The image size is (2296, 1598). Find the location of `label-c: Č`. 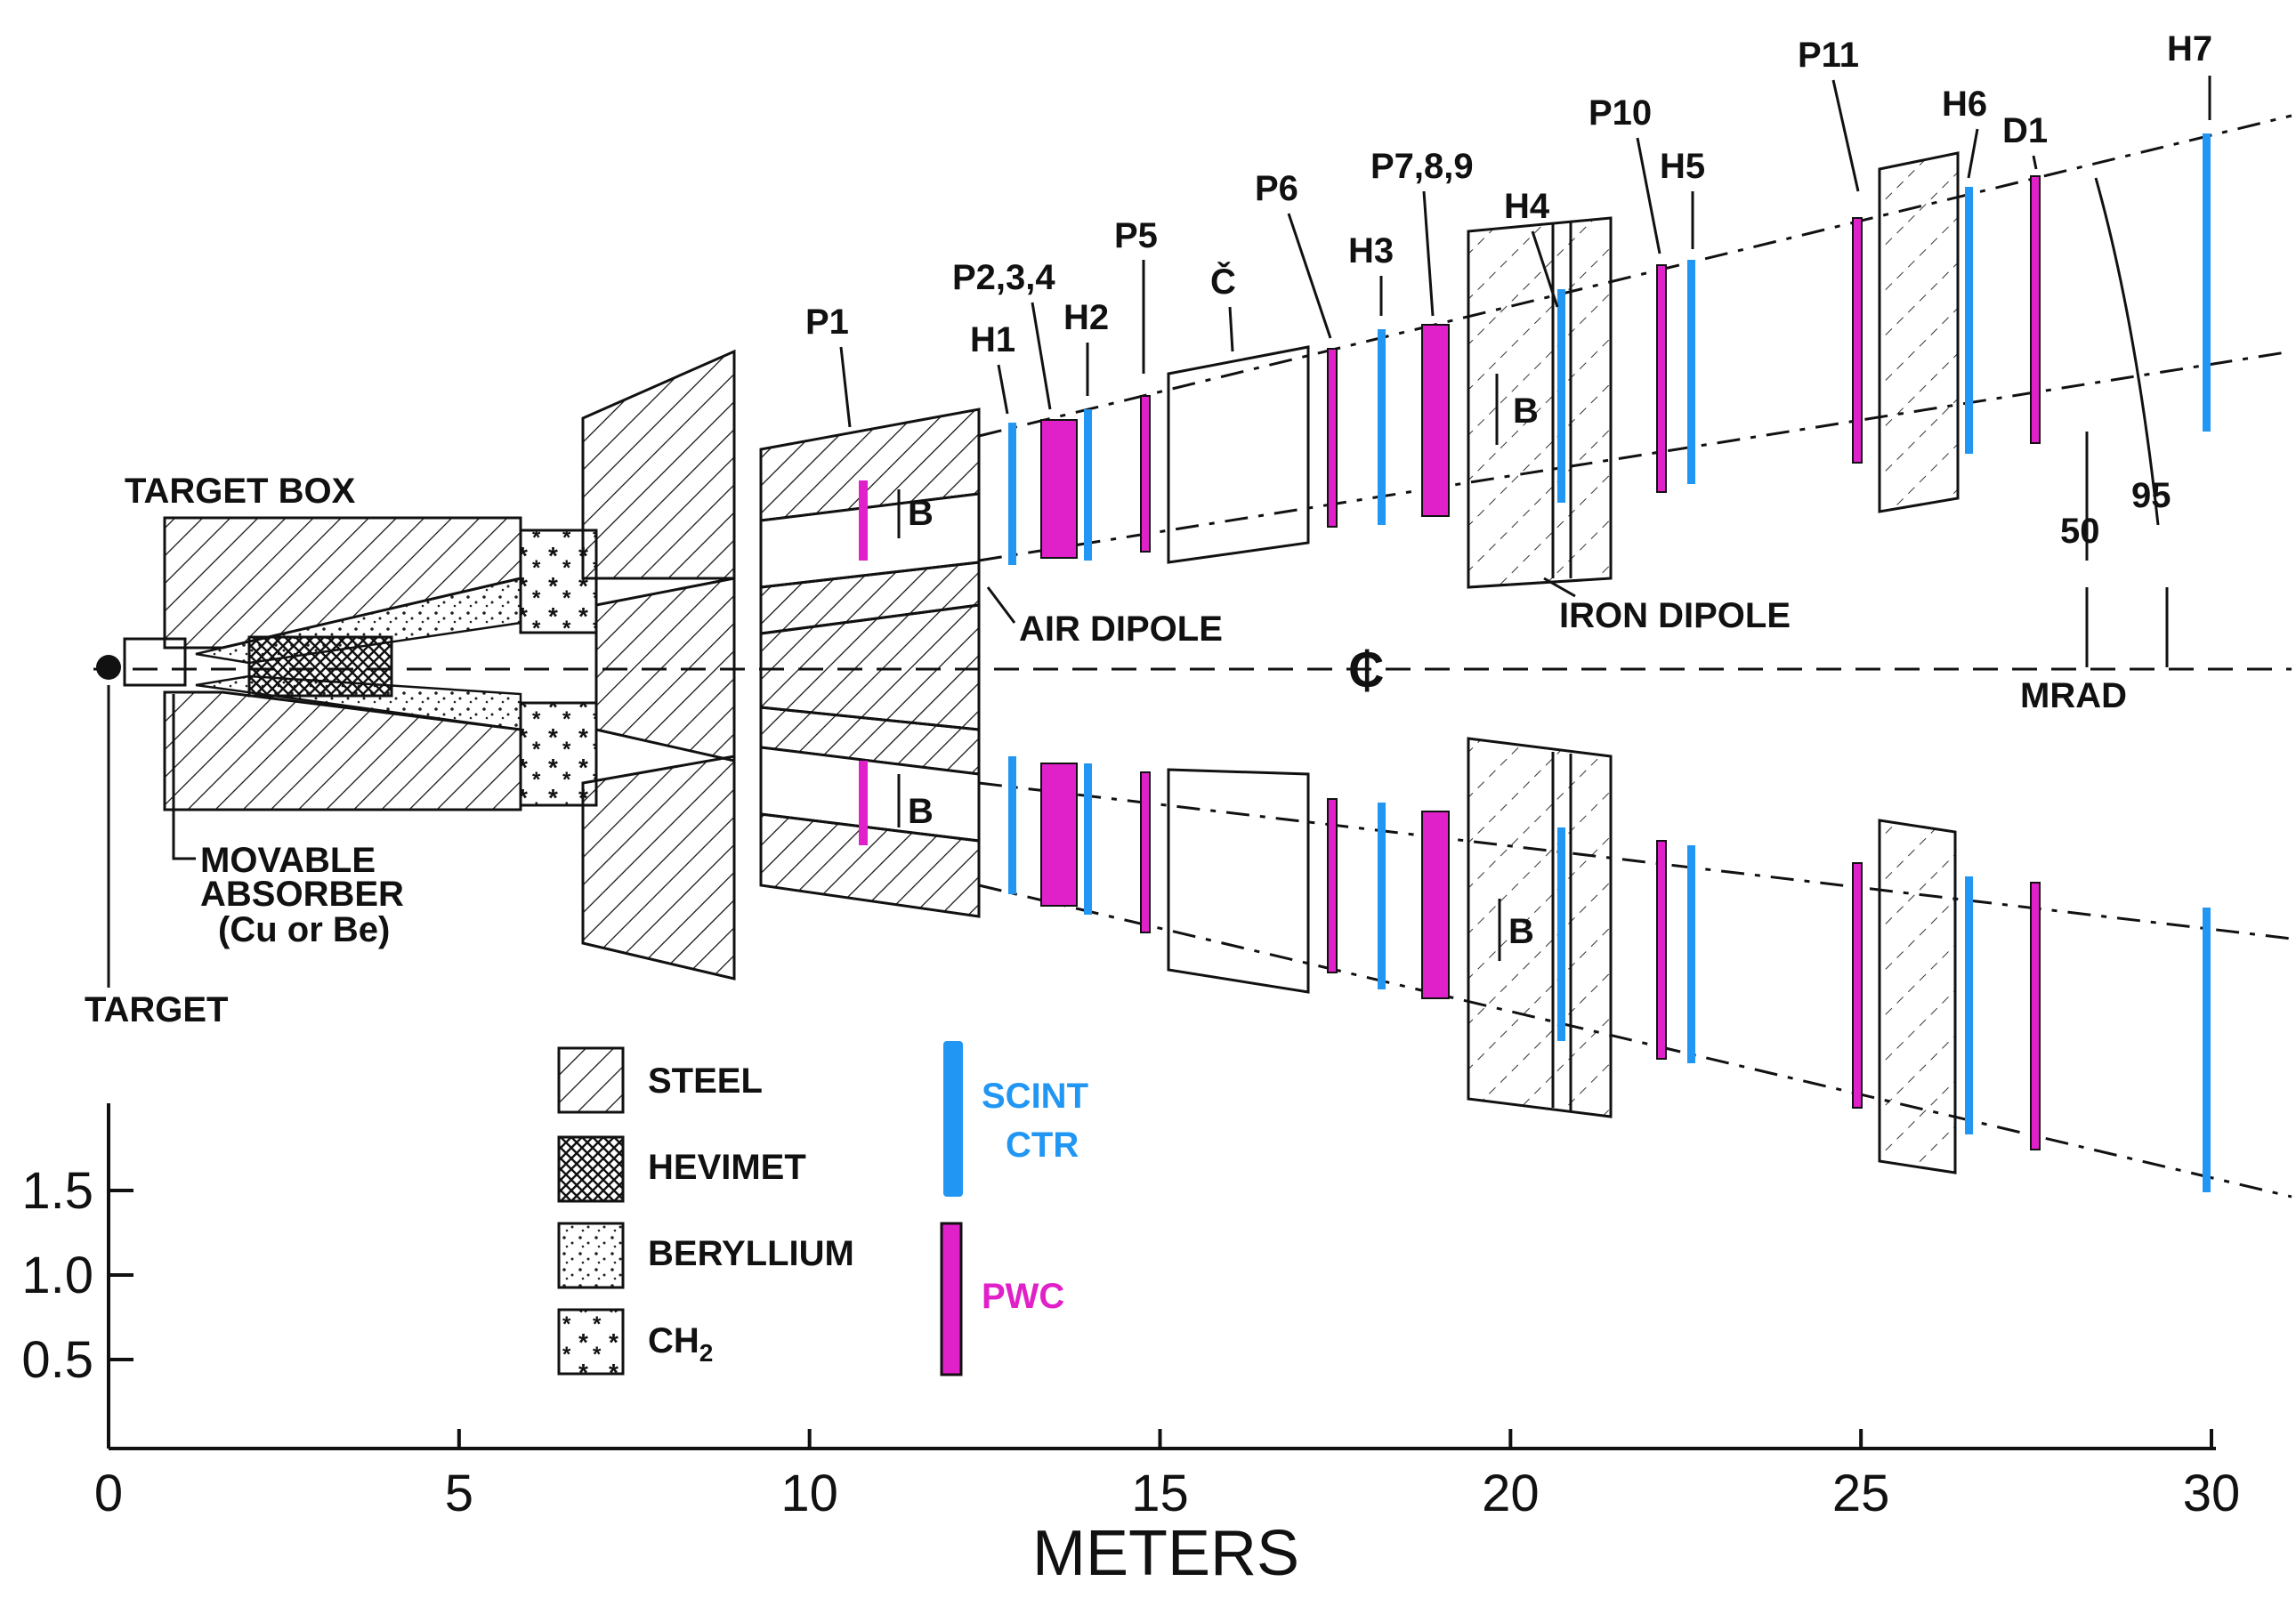

label-c: Č is located at coordinates (1223, 281).